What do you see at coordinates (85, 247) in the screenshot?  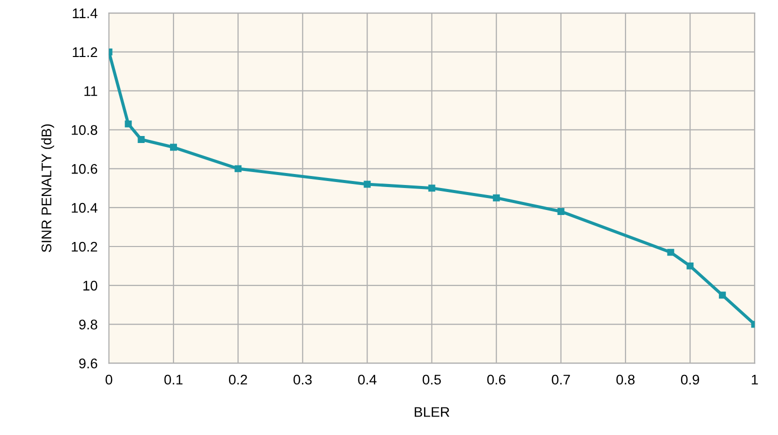 I see `y-tick-label: 10.2` at bounding box center [85, 247].